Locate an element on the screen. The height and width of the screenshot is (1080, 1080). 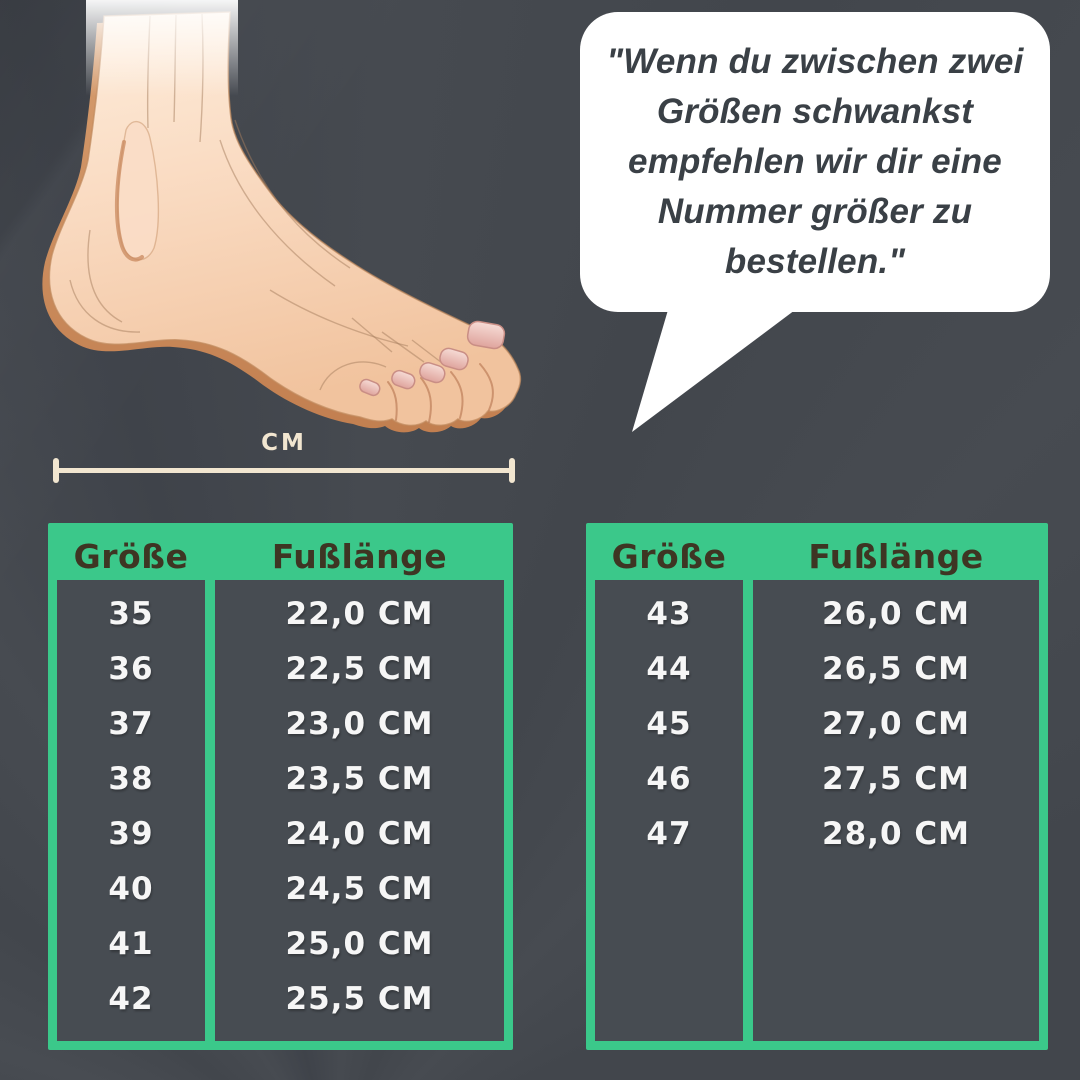
size-cell: 36 is located at coordinates (131, 668).